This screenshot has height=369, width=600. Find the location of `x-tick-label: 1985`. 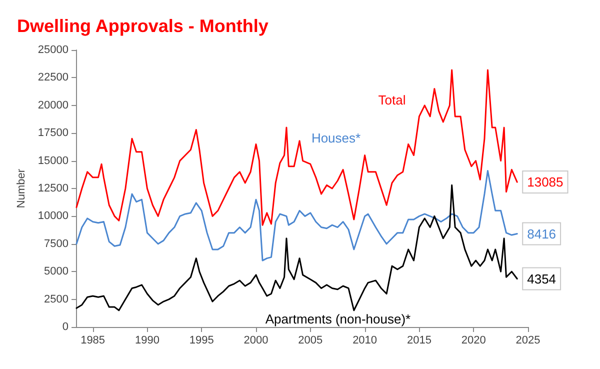

x-tick-label: 1985 is located at coordinates (93, 340).